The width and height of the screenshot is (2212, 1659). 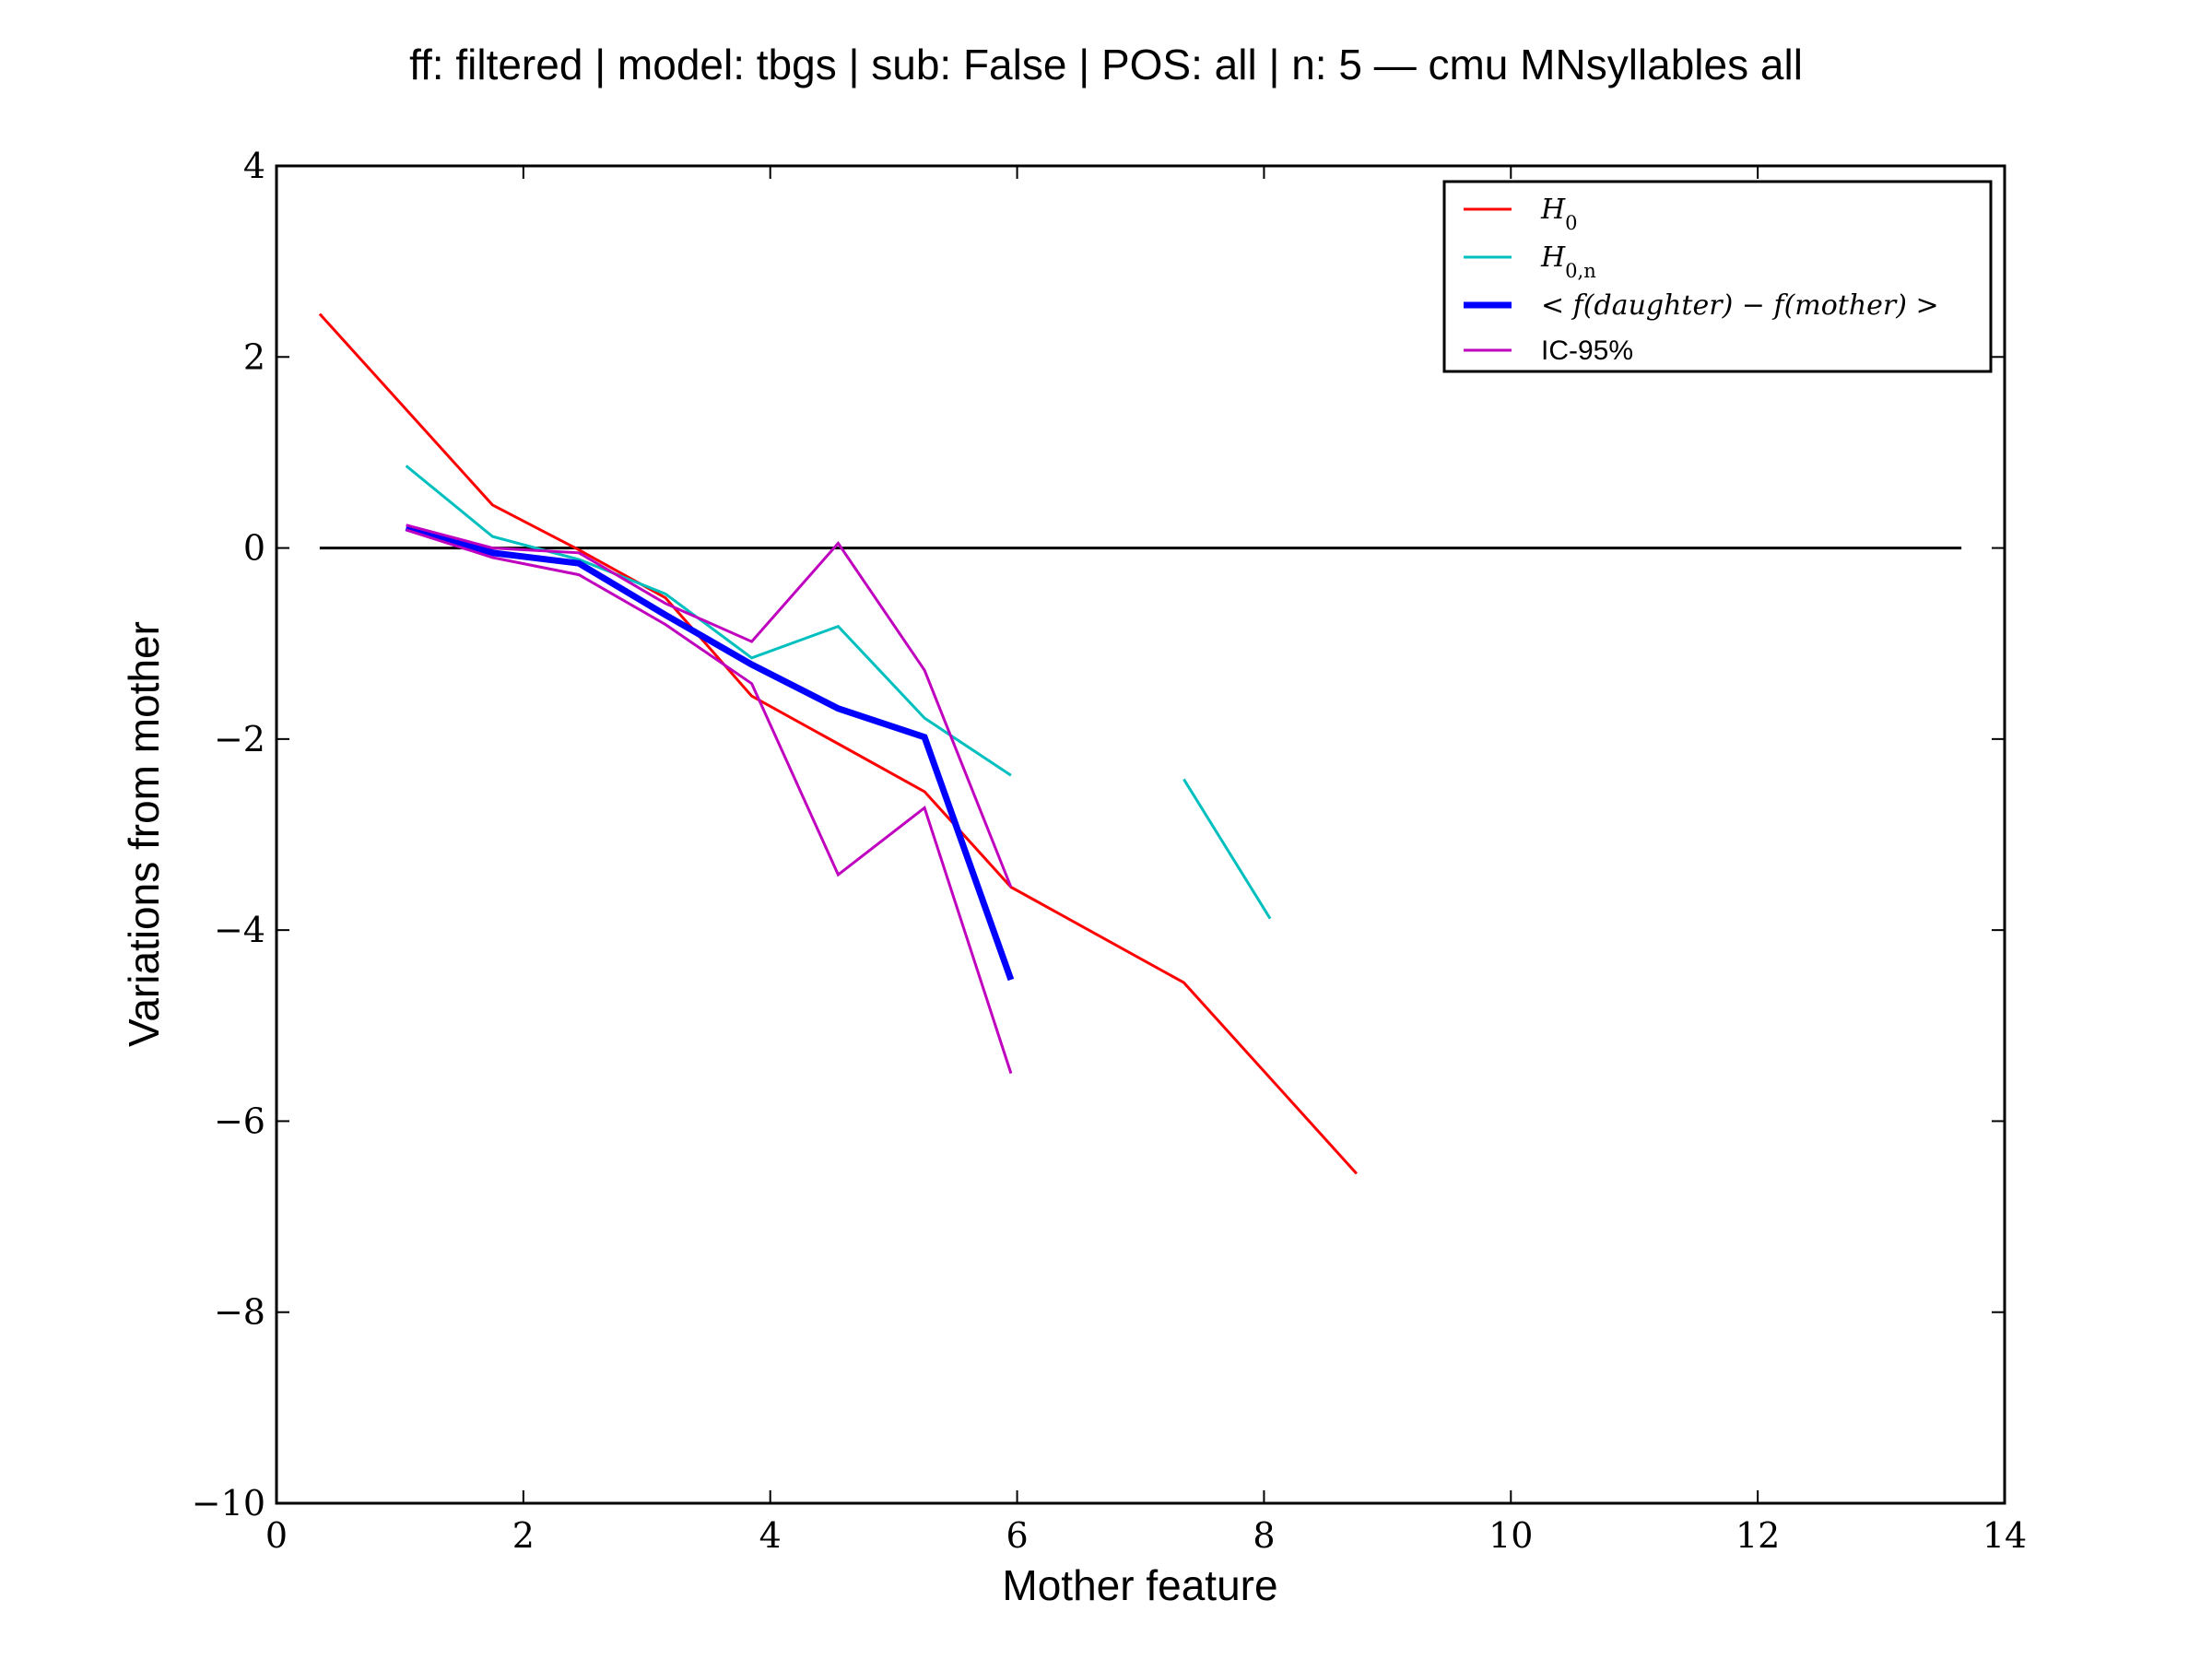 I want to click on y-tick-label: −6, so click(x=239, y=1120).